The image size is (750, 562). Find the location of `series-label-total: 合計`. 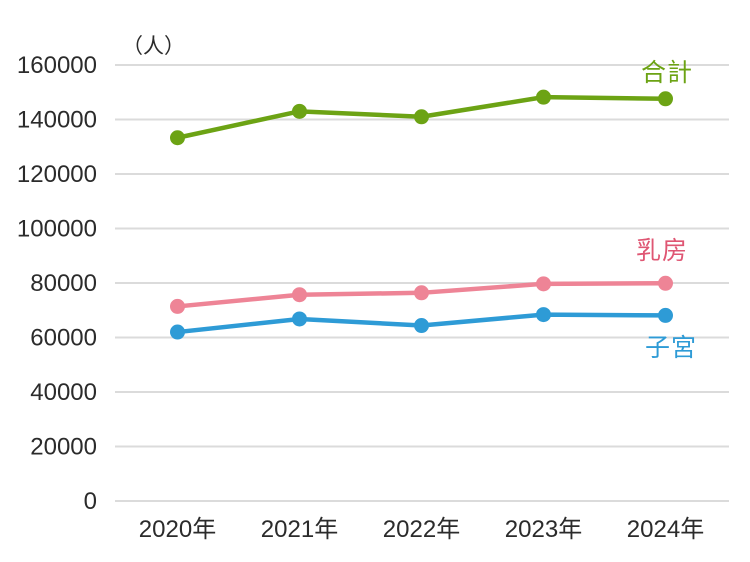

series-label-total: 合計 is located at coordinates (667, 73).